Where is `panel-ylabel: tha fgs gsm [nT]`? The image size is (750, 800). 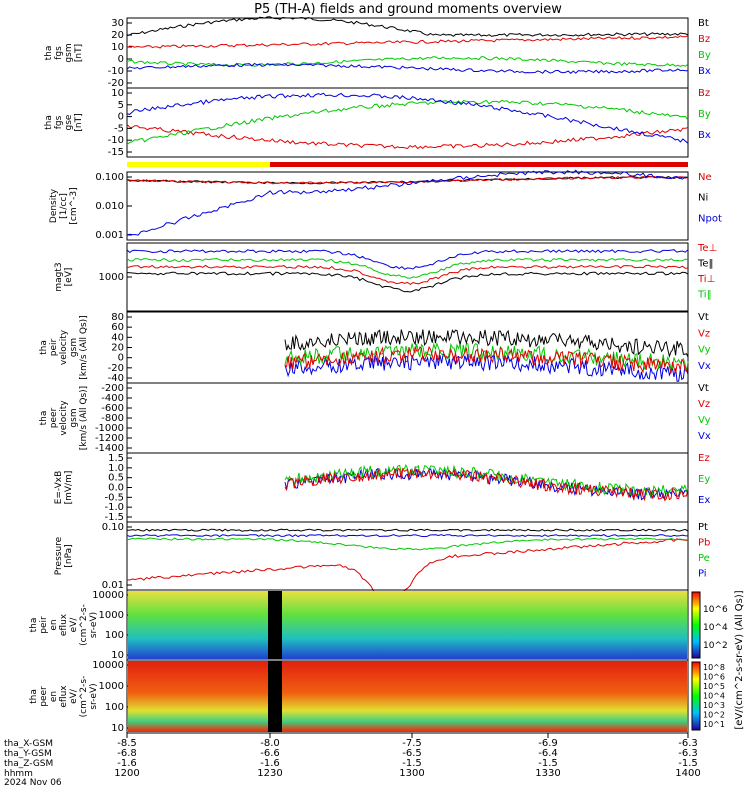 panel-ylabel: tha fgs gsm [nT] is located at coordinates (64, 52).